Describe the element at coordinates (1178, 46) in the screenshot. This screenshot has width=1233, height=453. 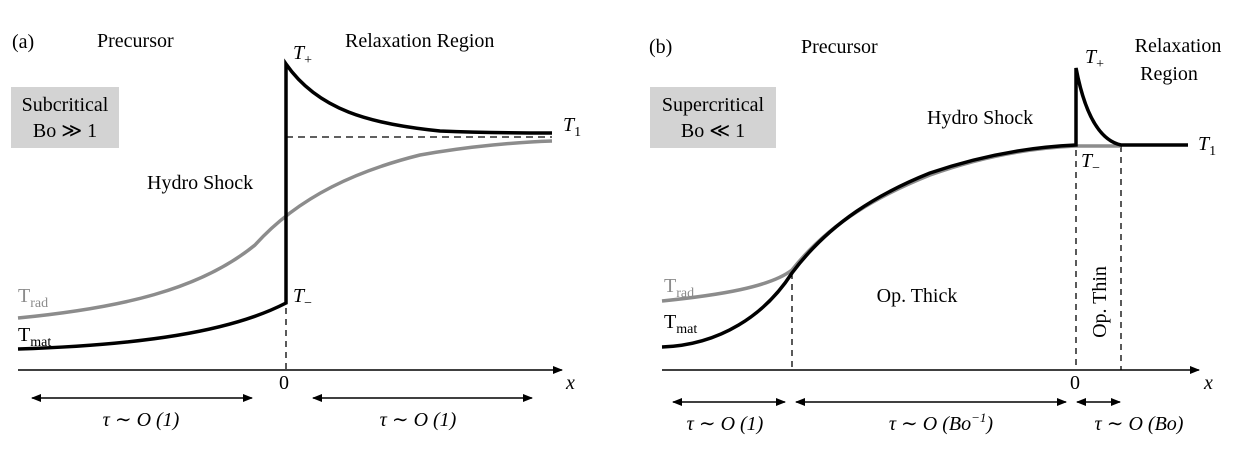
I see `panel-b-relaxation-label-line1: Relaxation` at that location.